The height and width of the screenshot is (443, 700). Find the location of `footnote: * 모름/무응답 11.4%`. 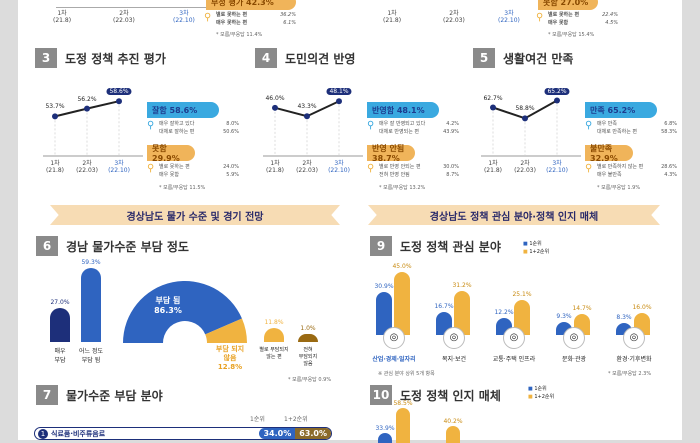

footnote: * 모름/무응답 11.4% is located at coordinates (239, 35).